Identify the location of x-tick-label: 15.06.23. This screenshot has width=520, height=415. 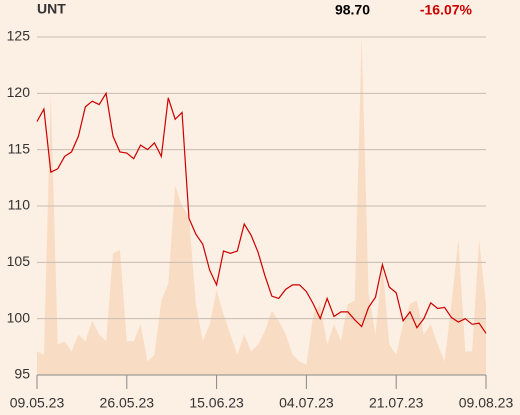
(216, 403).